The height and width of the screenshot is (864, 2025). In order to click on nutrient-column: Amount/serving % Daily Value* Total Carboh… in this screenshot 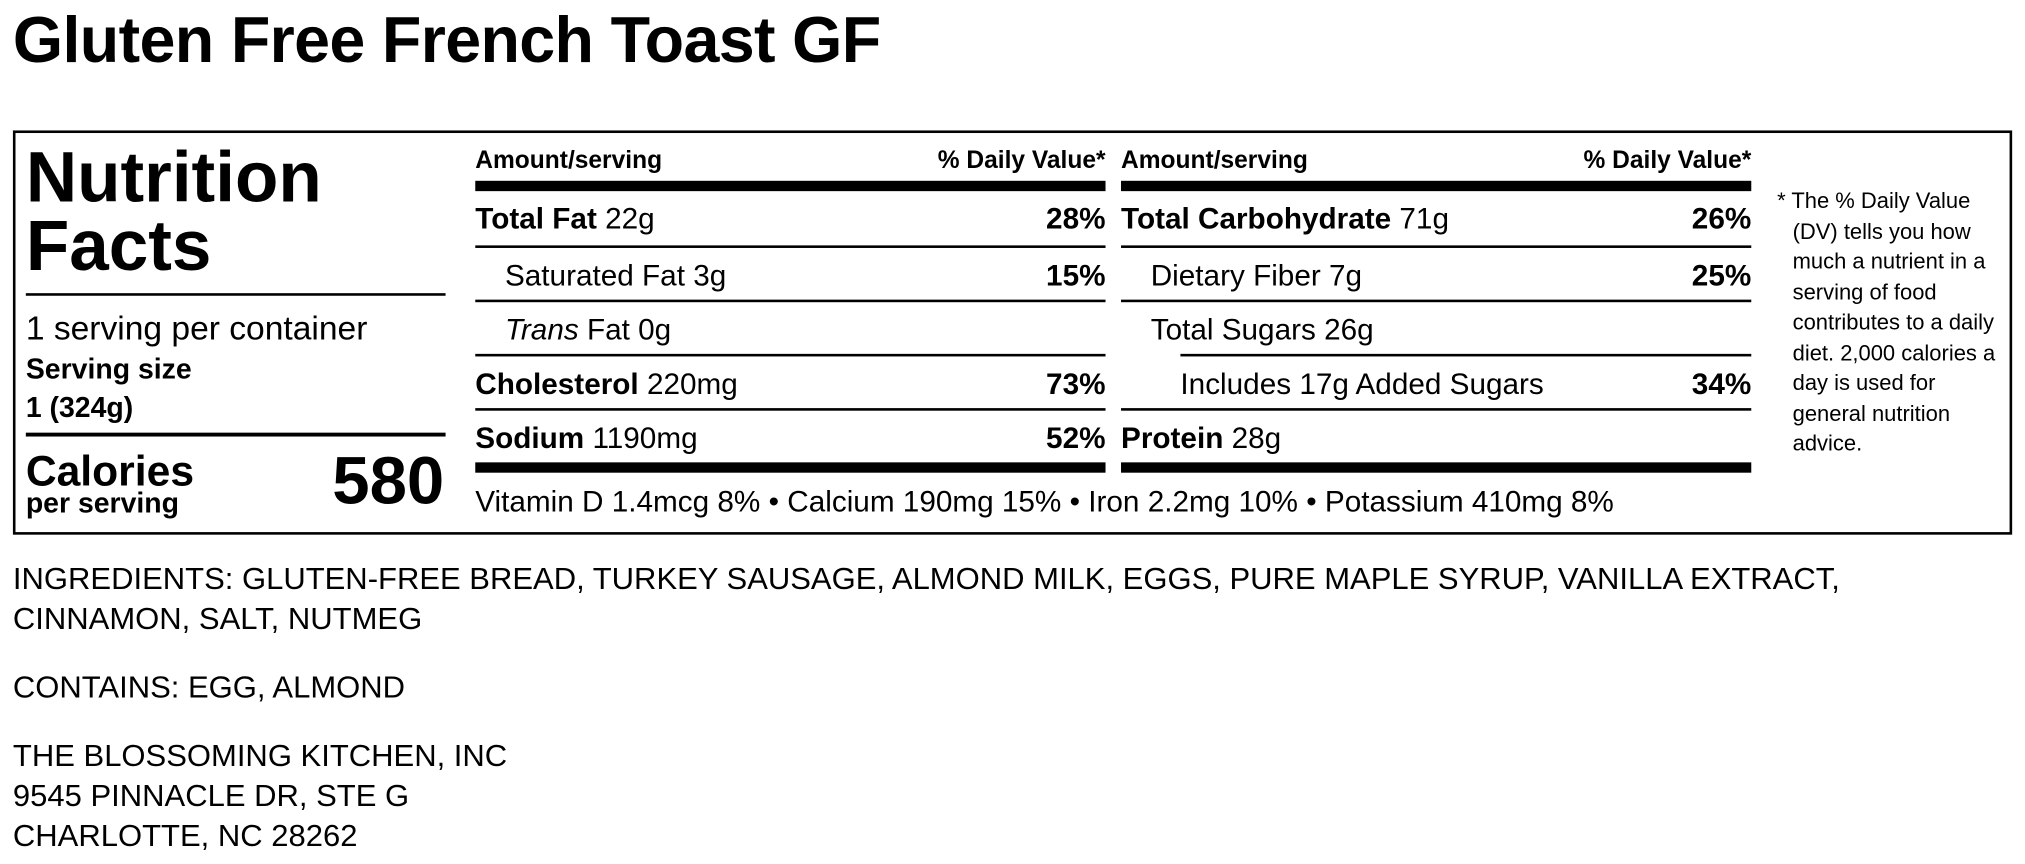, I will do `click(1436, 309)`.